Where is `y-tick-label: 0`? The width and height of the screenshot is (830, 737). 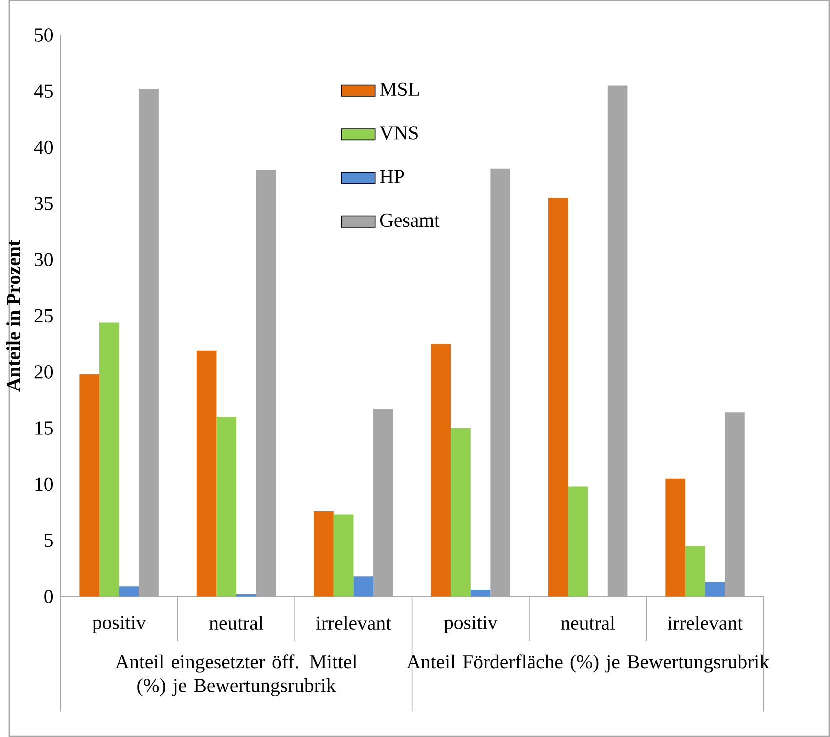
y-tick-label: 0 is located at coordinates (49, 597).